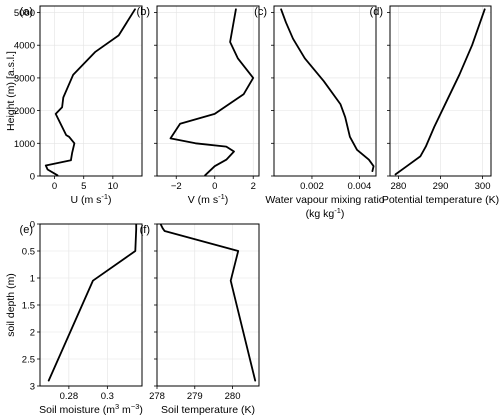 This screenshot has height=415, width=500. I want to click on x-axis-label: Water vapour mixing ratio, so click(324, 200).